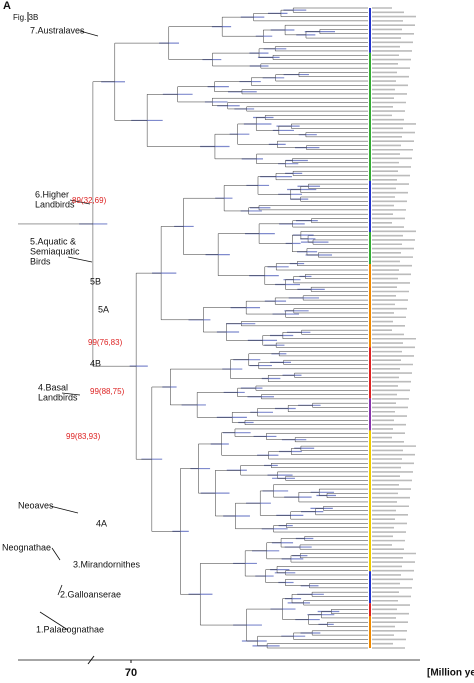 The image size is (474, 683). Describe the element at coordinates (107, 391) in the screenshot. I see `support-value: 99(88,75)` at that location.